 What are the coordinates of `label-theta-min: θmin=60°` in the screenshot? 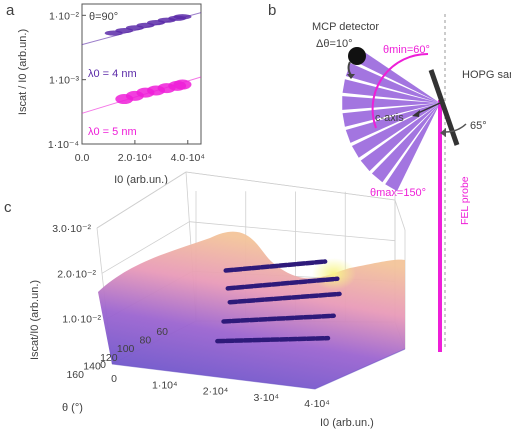 It's located at (406, 50).